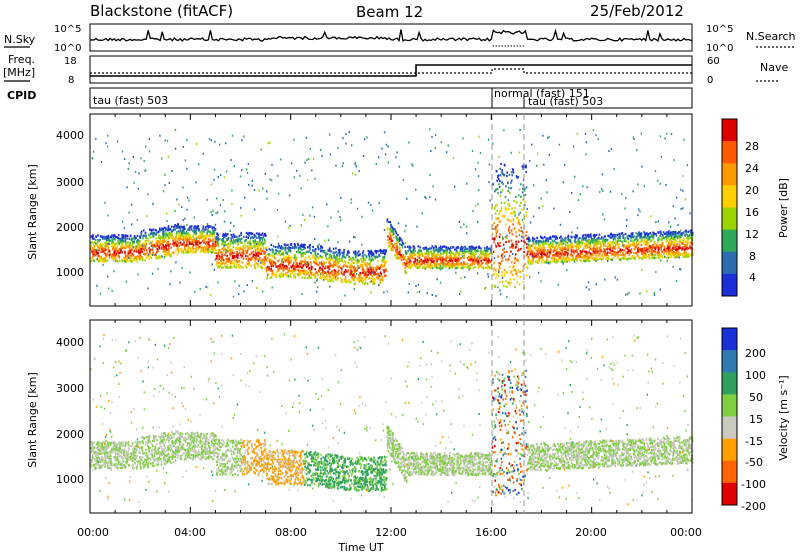  What do you see at coordinates (70, 227) in the screenshot?
I see `power-ytick-2000: 2000` at bounding box center [70, 227].